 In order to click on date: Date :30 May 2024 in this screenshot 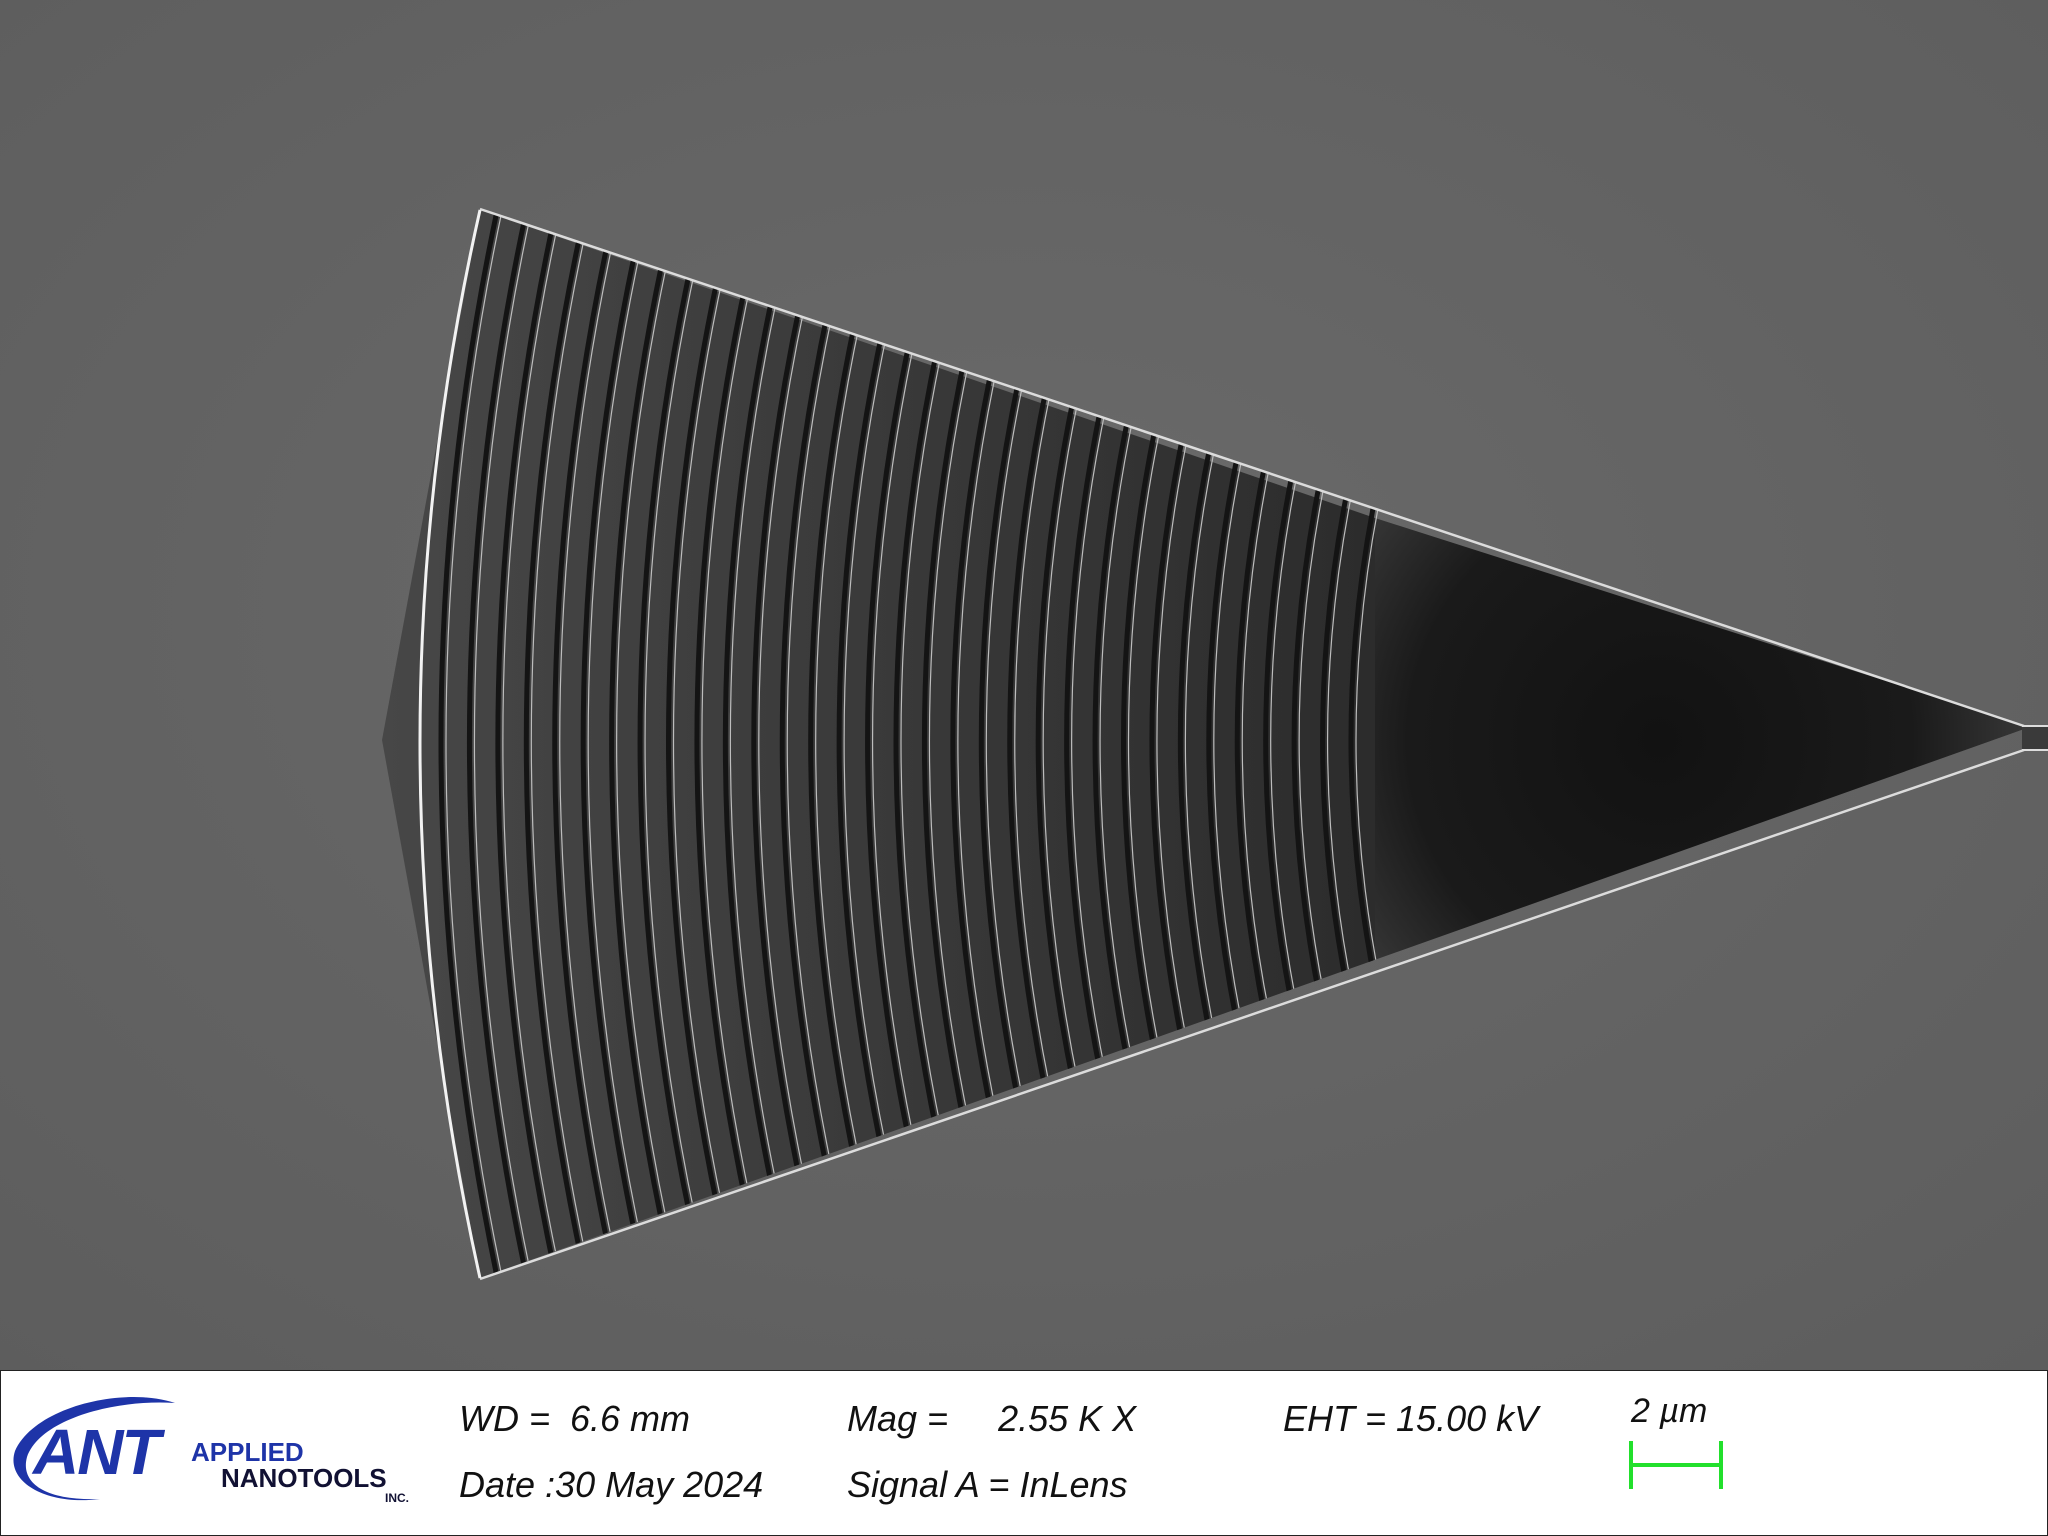, I will do `click(611, 1484)`.